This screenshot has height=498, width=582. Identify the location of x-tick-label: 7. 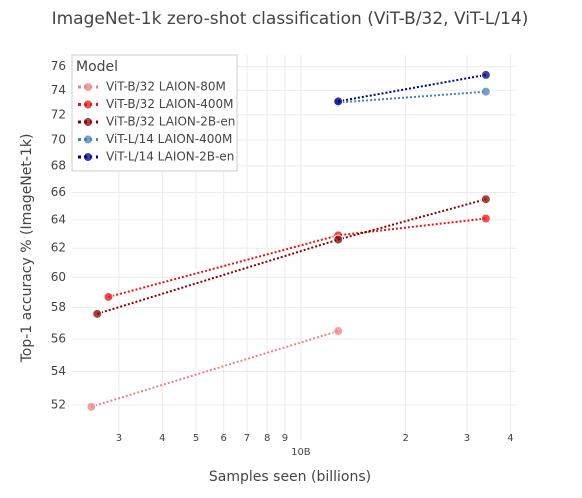
(247, 438).